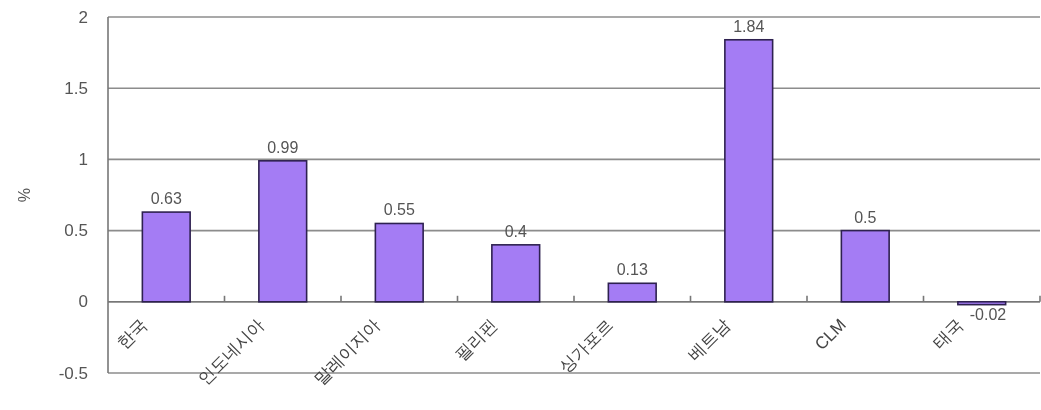  I want to click on y-tick-label: 1.5, so click(76, 88).